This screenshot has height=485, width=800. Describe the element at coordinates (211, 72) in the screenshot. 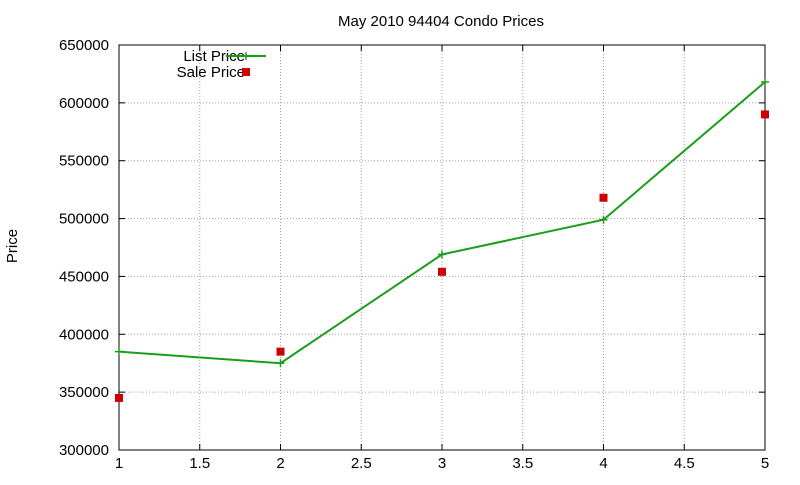

I see `legend-label: Sale Price` at that location.